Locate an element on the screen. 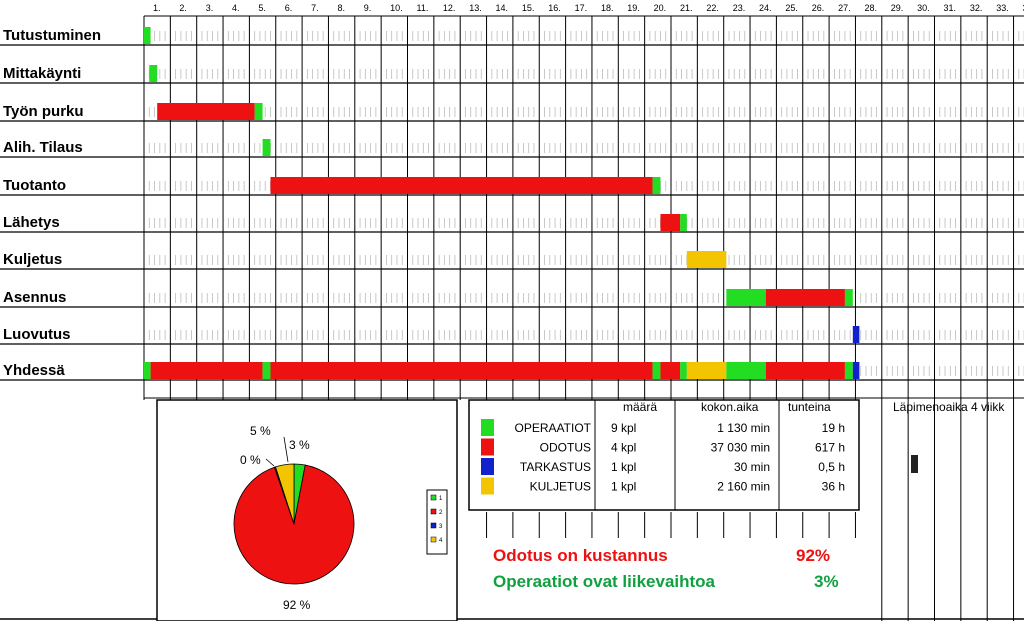  day-label: 15. is located at coordinates (528, 8).